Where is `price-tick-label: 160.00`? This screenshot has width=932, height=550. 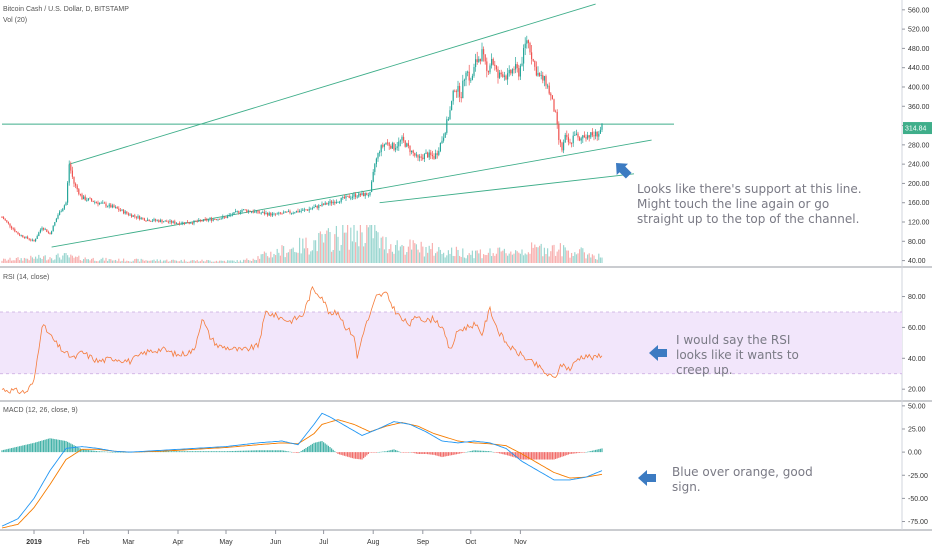 price-tick-label: 160.00 is located at coordinates (919, 203).